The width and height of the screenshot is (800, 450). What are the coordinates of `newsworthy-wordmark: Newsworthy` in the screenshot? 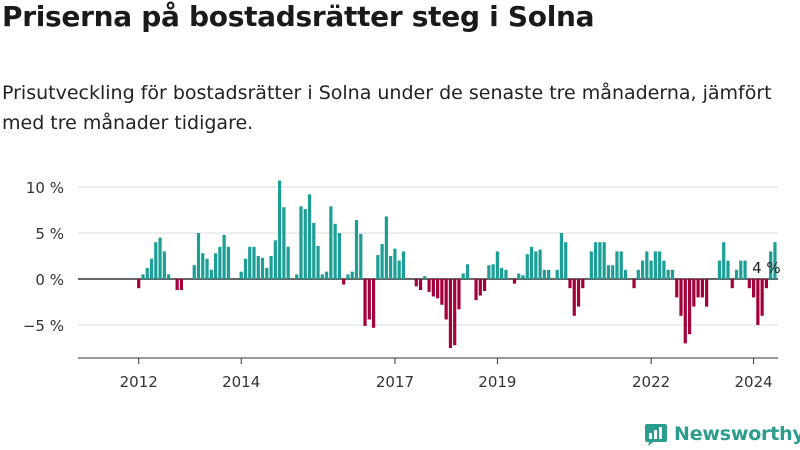 It's located at (737, 434).